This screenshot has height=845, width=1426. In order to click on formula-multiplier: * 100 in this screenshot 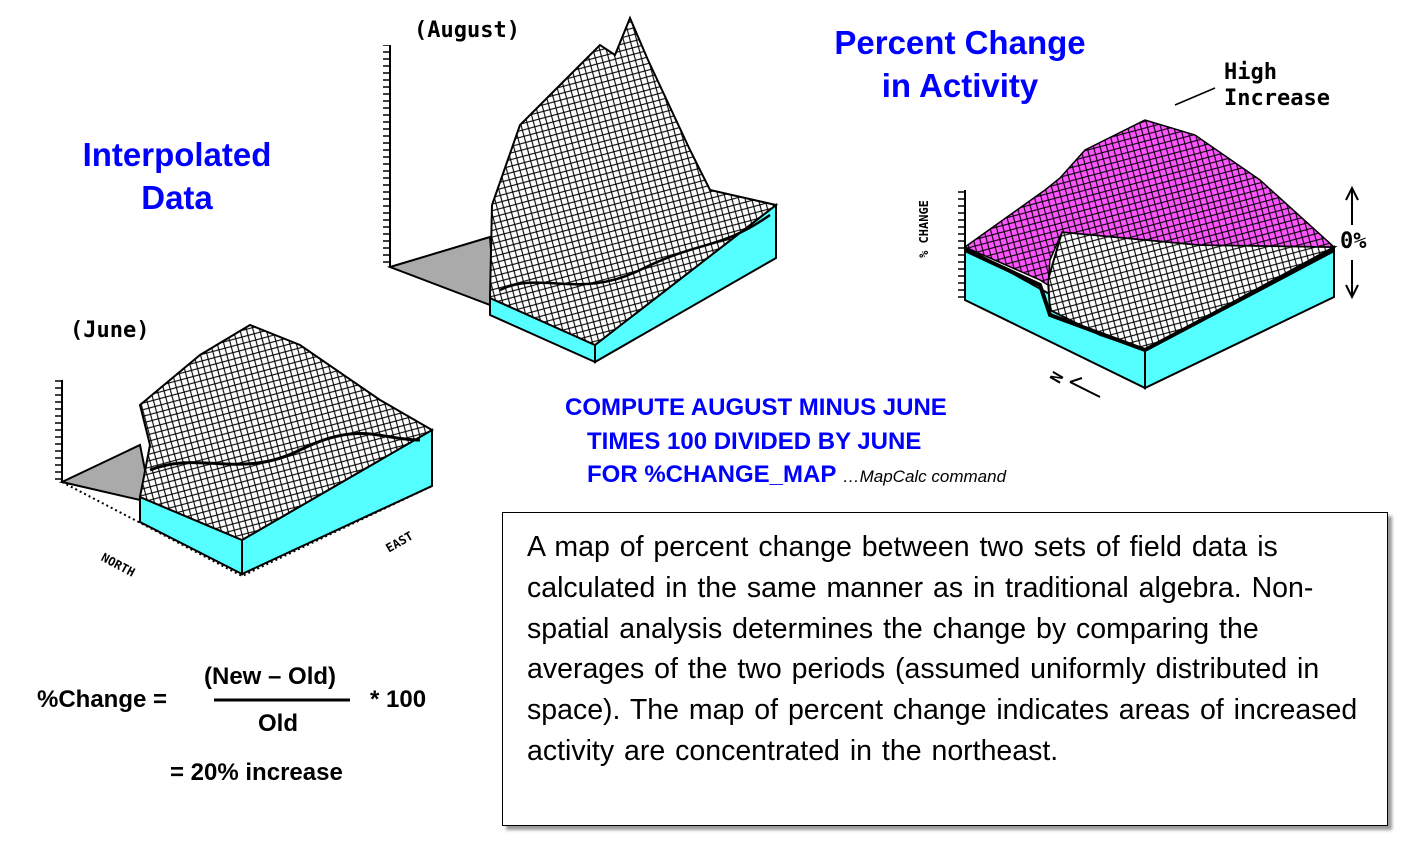, I will do `click(398, 699)`.